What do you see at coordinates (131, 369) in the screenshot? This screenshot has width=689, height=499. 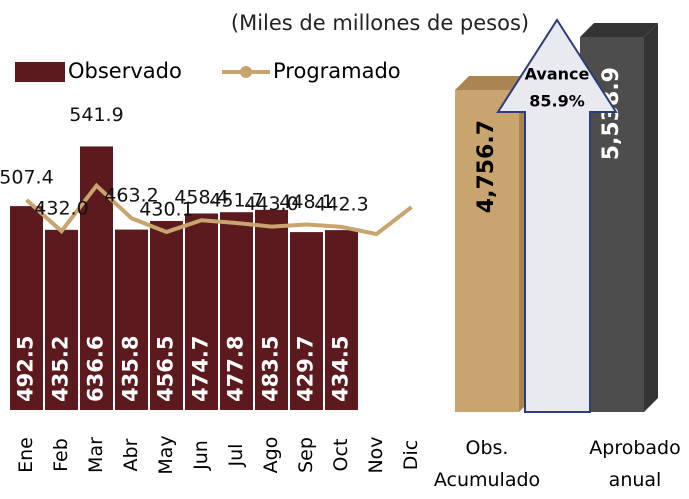 I see `bar-value-label: 435.8` at bounding box center [131, 369].